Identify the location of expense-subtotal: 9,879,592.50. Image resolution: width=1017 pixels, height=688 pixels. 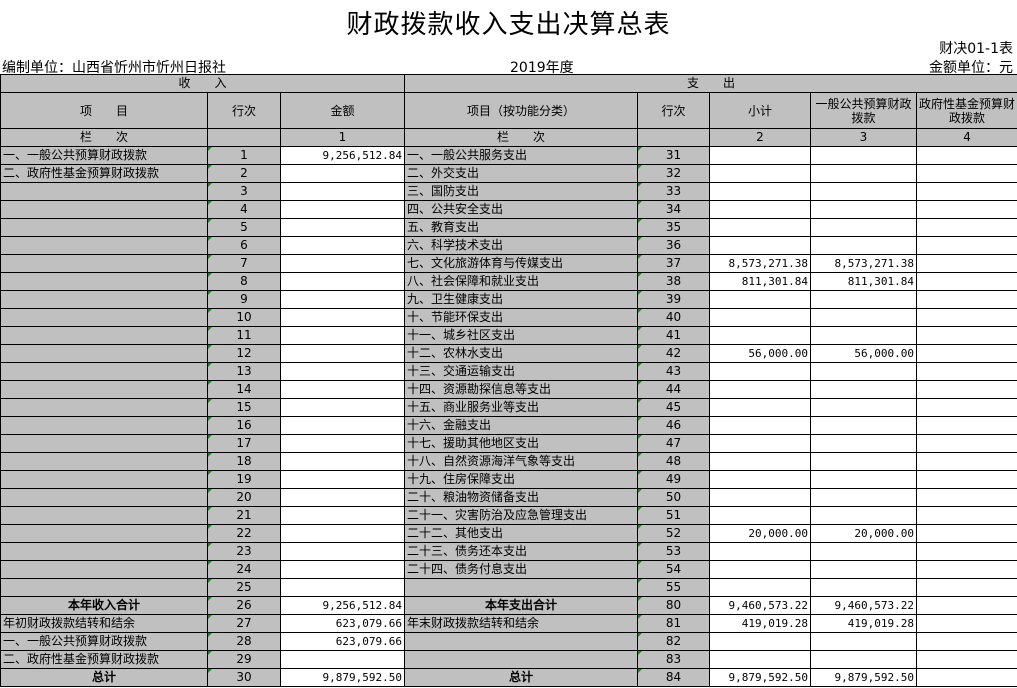
(760, 677).